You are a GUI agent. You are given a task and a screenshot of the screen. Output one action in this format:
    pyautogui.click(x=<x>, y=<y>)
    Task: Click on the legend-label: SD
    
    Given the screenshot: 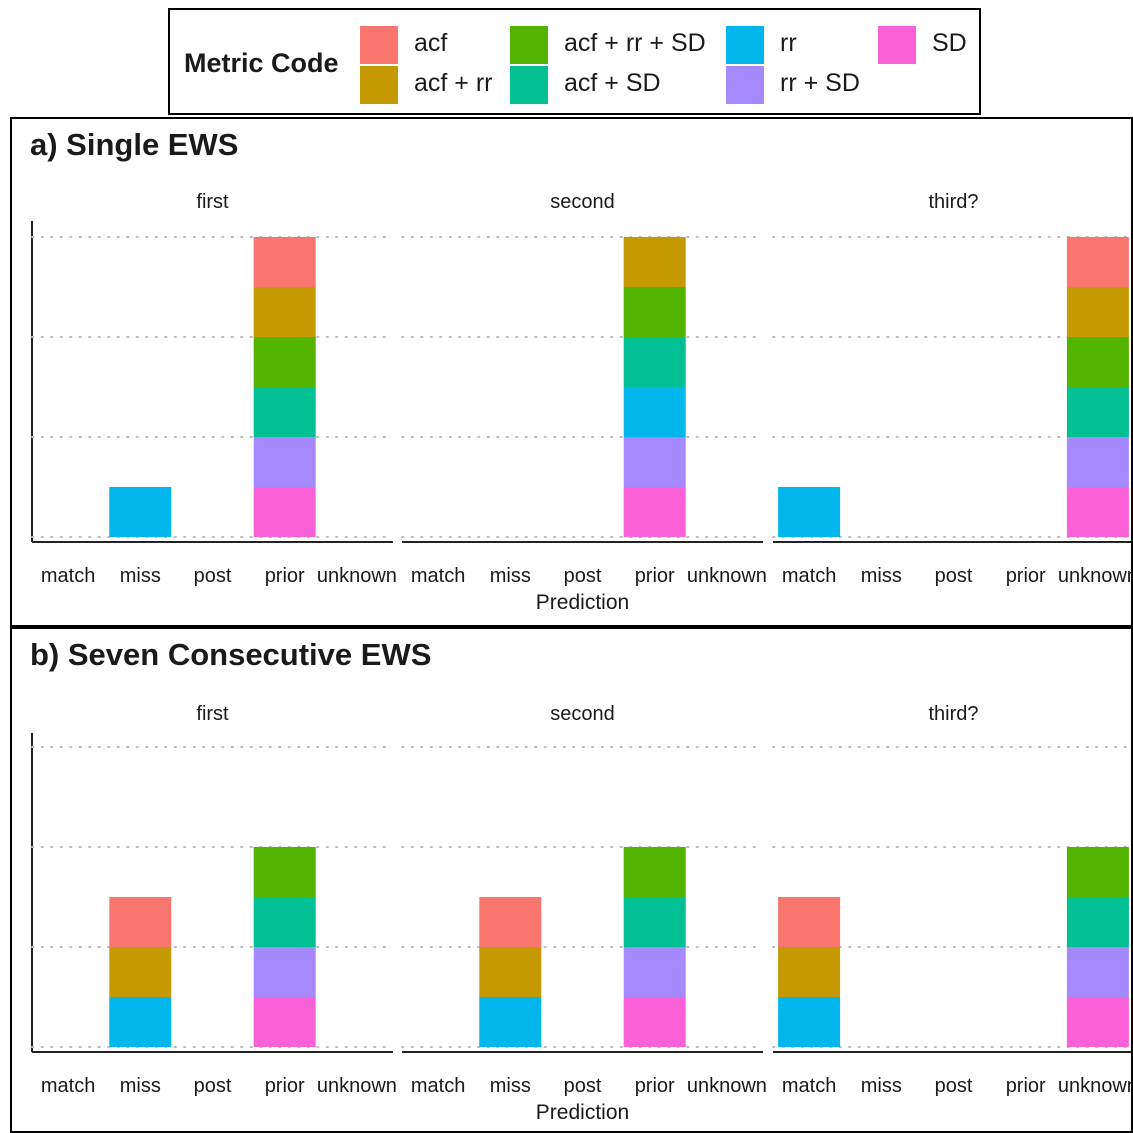 What is the action you would take?
    pyautogui.click(x=949, y=43)
    